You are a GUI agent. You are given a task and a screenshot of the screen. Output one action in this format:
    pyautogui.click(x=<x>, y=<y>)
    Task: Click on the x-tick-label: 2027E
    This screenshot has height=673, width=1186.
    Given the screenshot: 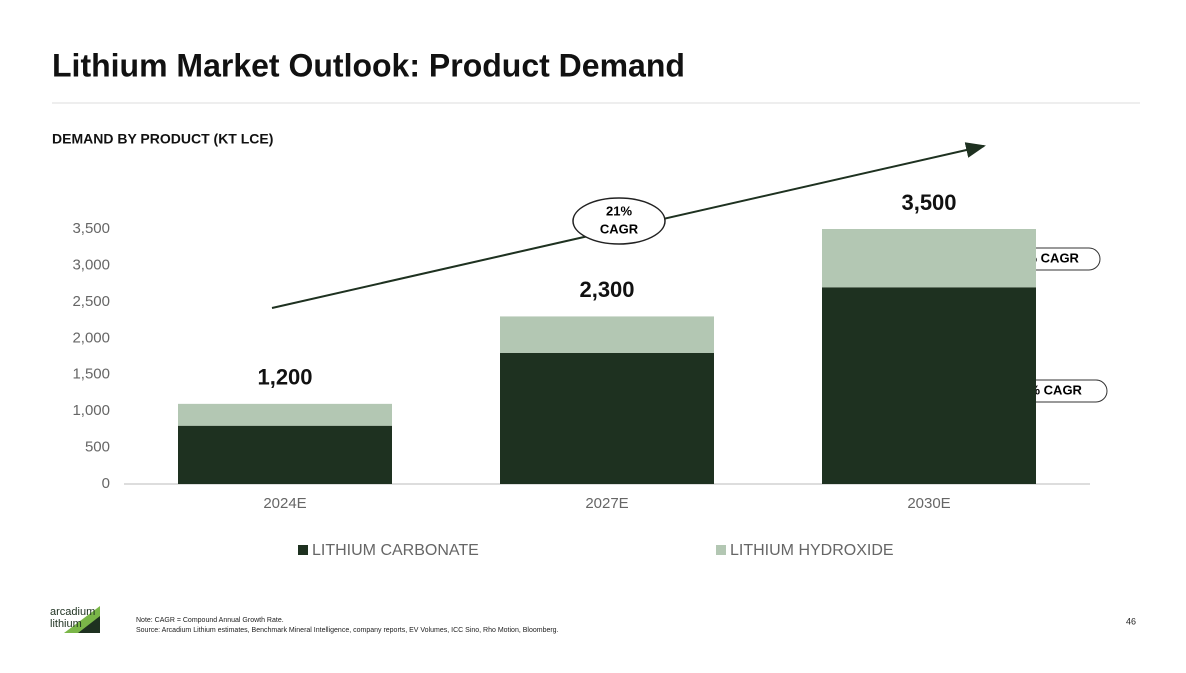 What is the action you would take?
    pyautogui.click(x=606, y=503)
    